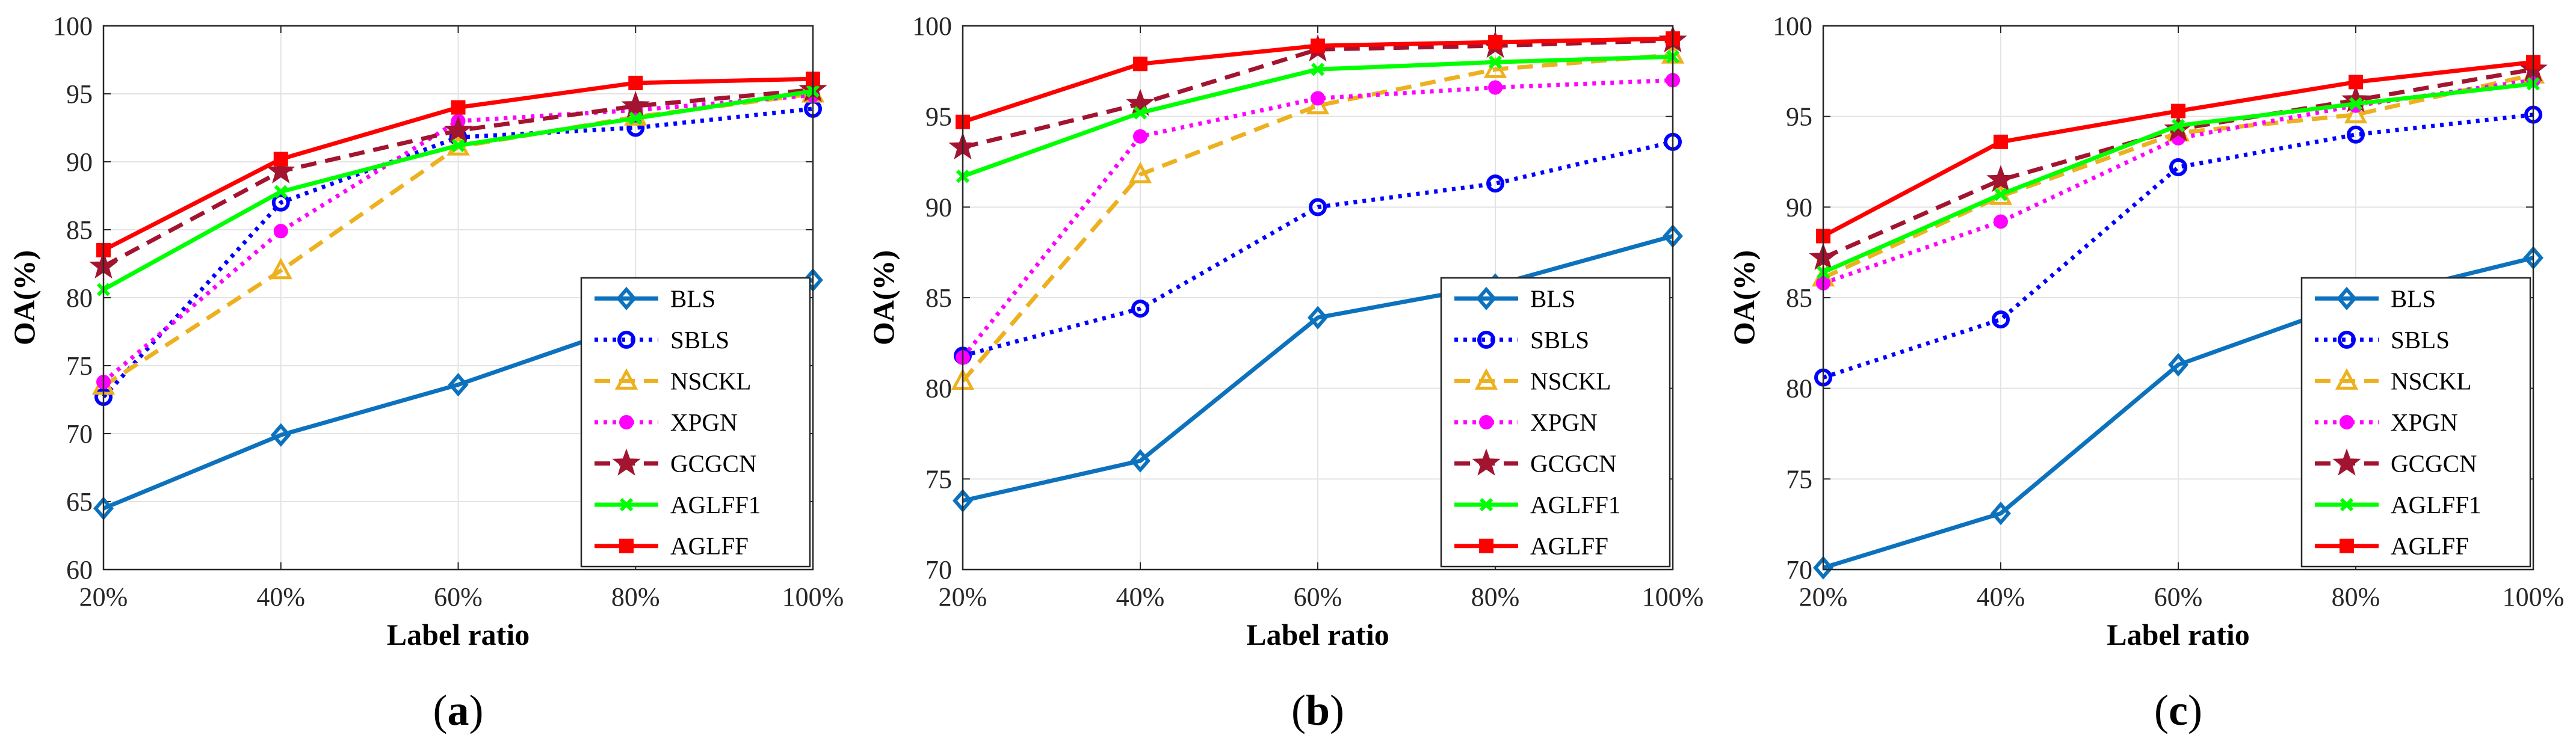 Image resolution: width=2576 pixels, height=744 pixels. Describe the element at coordinates (2001, 597) in the screenshot. I see `x-tick-label: 40%` at that location.